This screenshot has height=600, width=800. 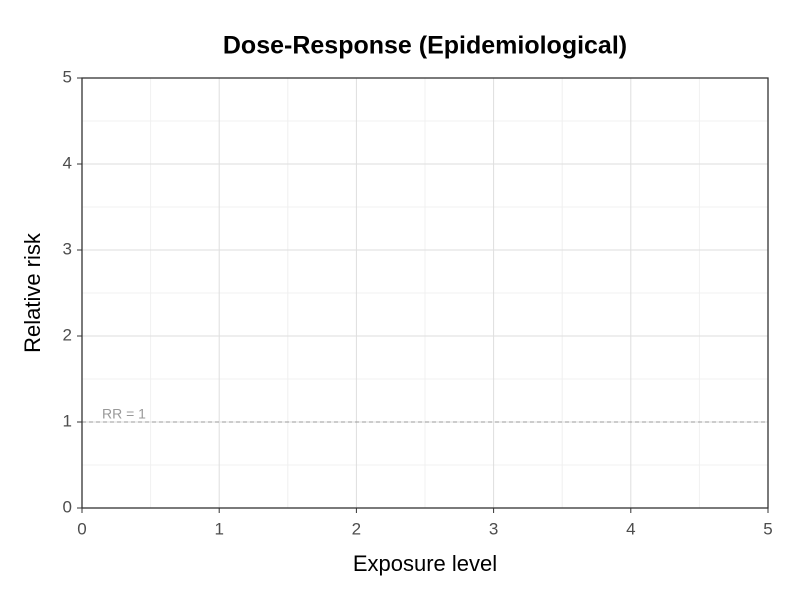 What do you see at coordinates (32, 292) in the screenshot?
I see `y-axis-title: Relative risk` at bounding box center [32, 292].